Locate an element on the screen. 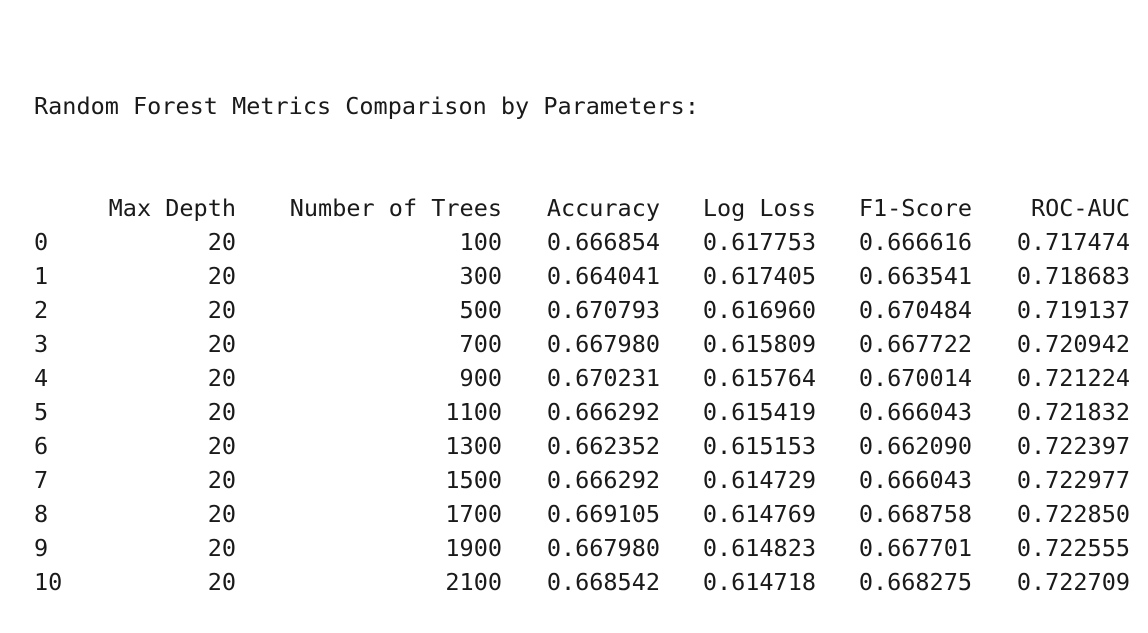 The height and width of the screenshot is (633, 1148). cell-f1-score: 0.667701 is located at coordinates (915, 548).